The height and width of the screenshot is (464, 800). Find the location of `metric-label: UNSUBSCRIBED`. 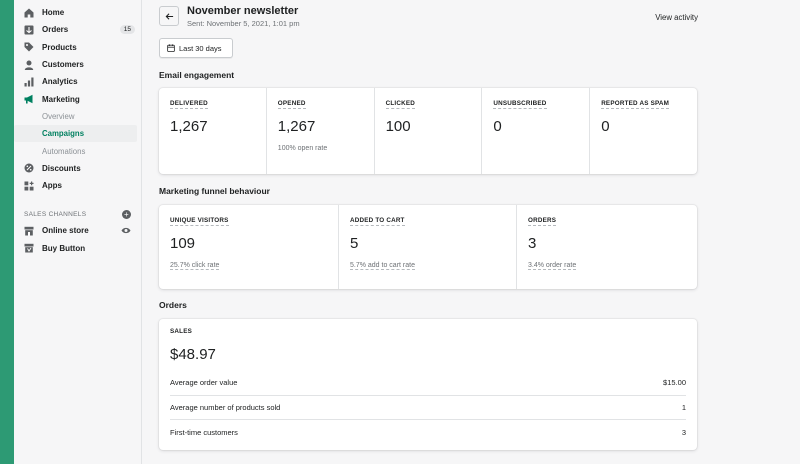

metric-label: UNSUBSCRIBED is located at coordinates (520, 104).